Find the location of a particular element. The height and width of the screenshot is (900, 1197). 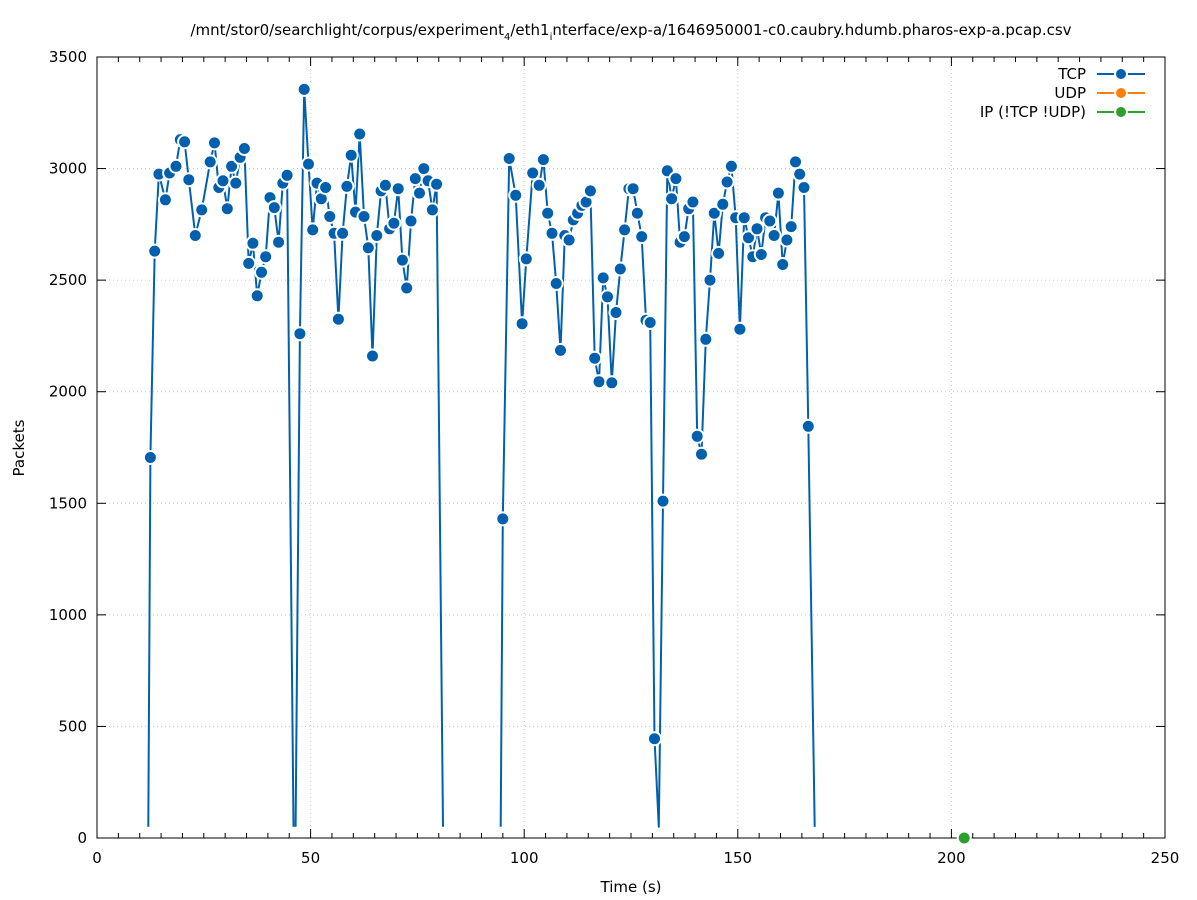

x-tick-label: 100 is located at coordinates (524, 858).